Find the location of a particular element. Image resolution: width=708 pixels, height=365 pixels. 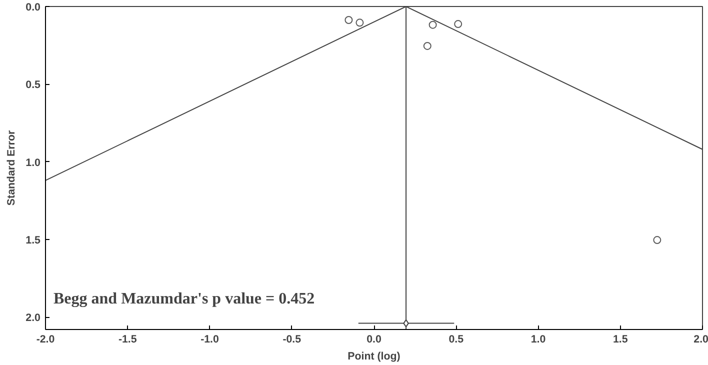

x-tick-label: -1.0 is located at coordinates (210, 340).